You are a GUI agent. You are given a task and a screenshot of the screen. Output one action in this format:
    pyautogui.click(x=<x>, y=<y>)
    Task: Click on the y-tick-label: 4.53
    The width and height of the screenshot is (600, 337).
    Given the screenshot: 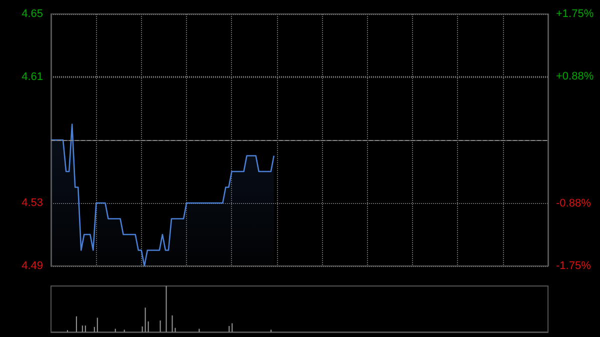 What is the action you would take?
    pyautogui.click(x=32, y=203)
    